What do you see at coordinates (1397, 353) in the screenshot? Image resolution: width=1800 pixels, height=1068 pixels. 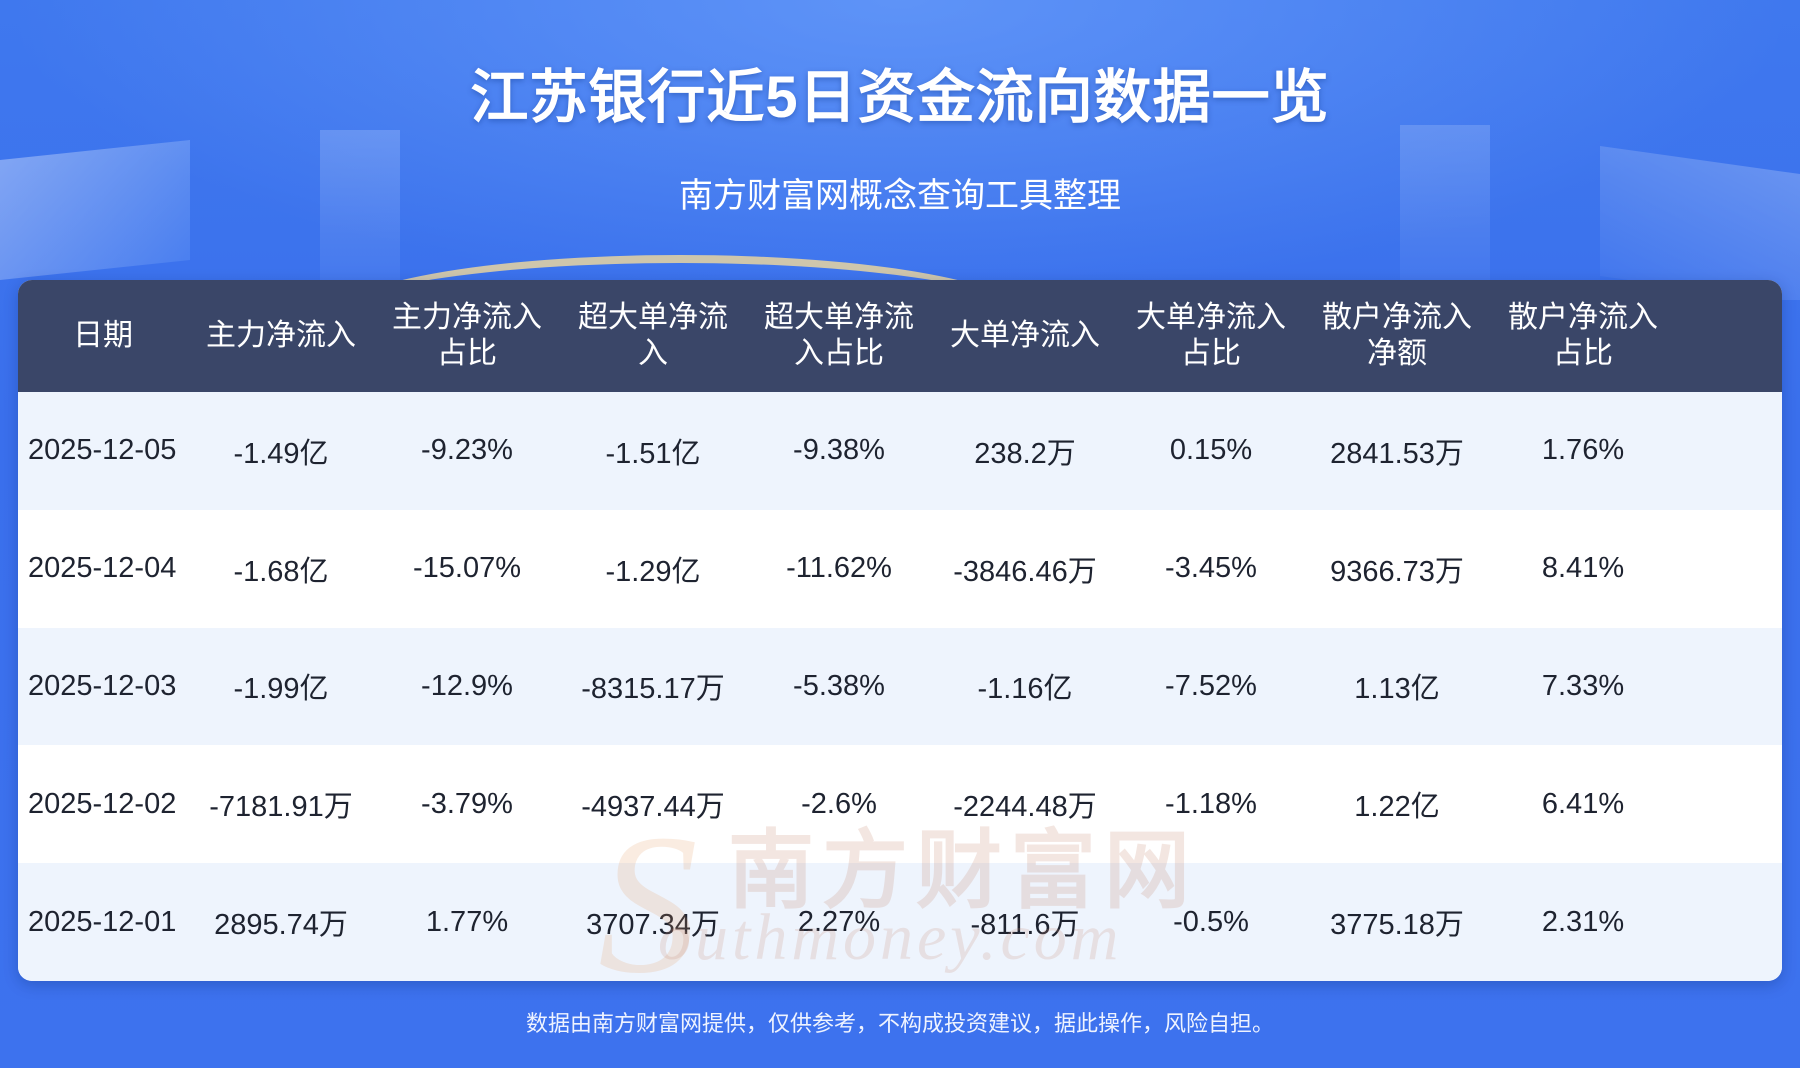 I see `column-header-line: 净额` at bounding box center [1397, 353].